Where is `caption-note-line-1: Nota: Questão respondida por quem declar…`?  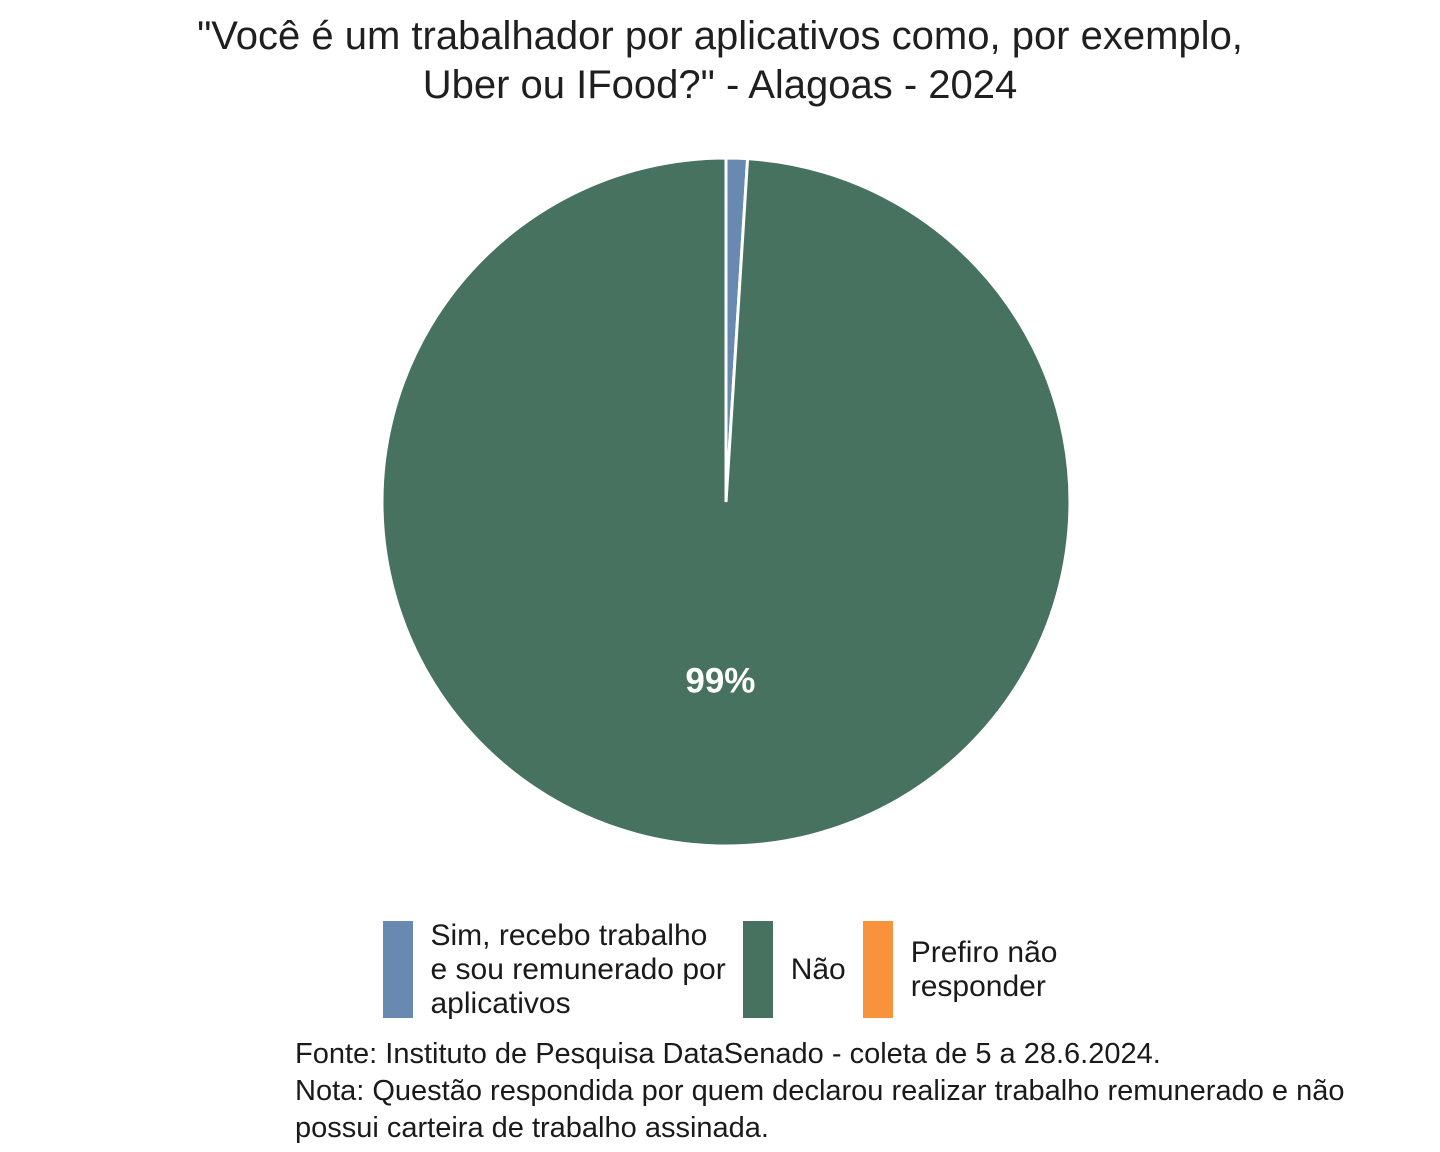 caption-note-line-1: Nota: Questão respondida por quem declar… is located at coordinates (820, 1091).